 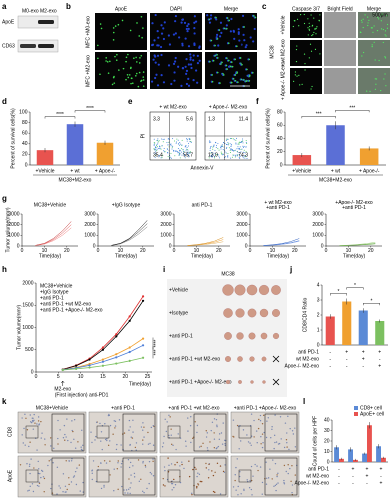 I want to click on y-tick-label: 60, so click(x=25, y=134).